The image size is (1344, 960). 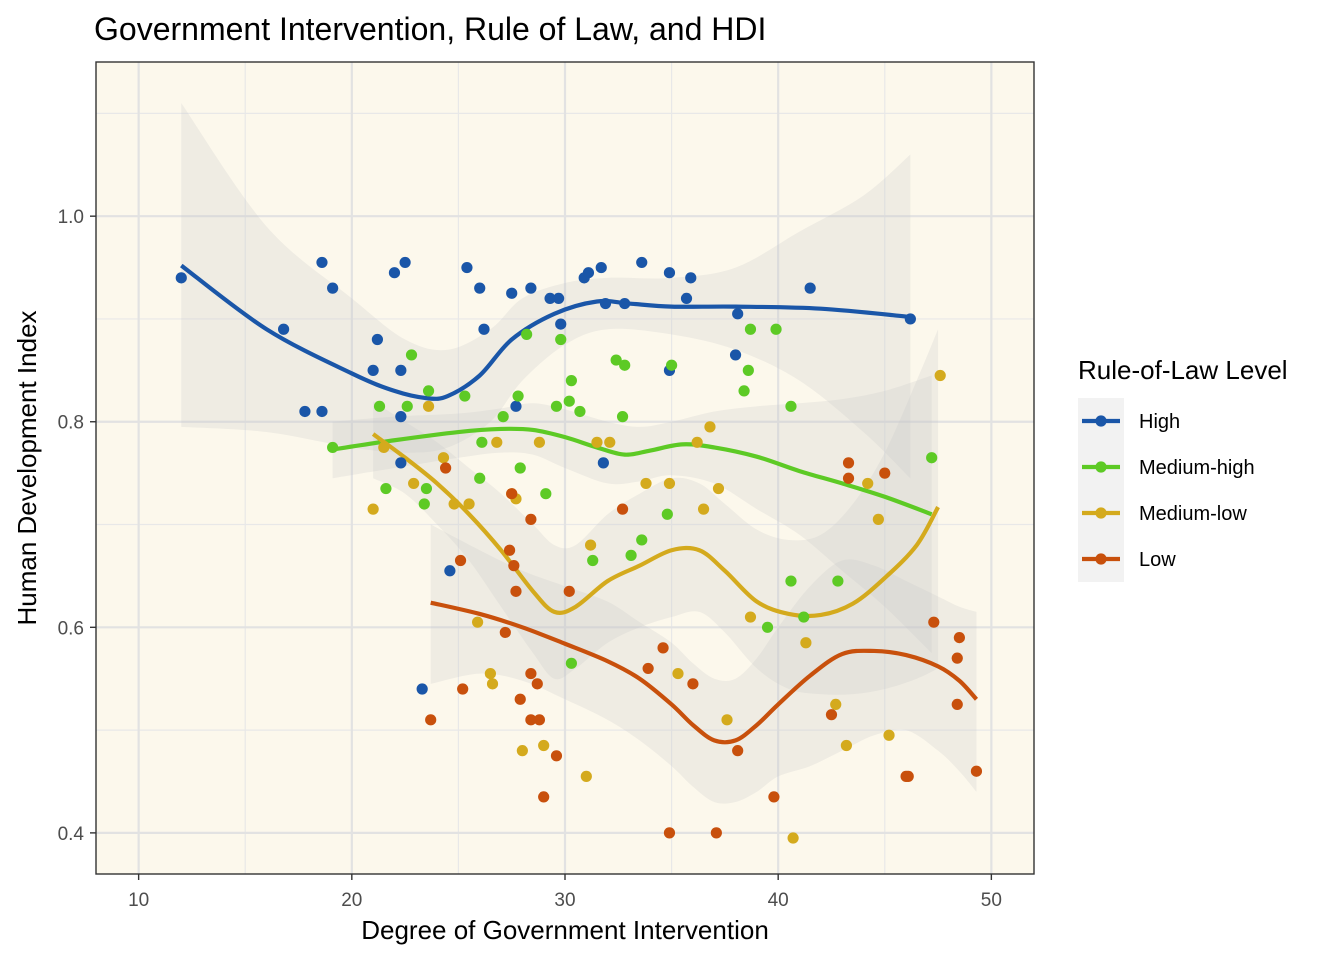 What do you see at coordinates (778, 900) in the screenshot?
I see `x-tick-label: 40` at bounding box center [778, 900].